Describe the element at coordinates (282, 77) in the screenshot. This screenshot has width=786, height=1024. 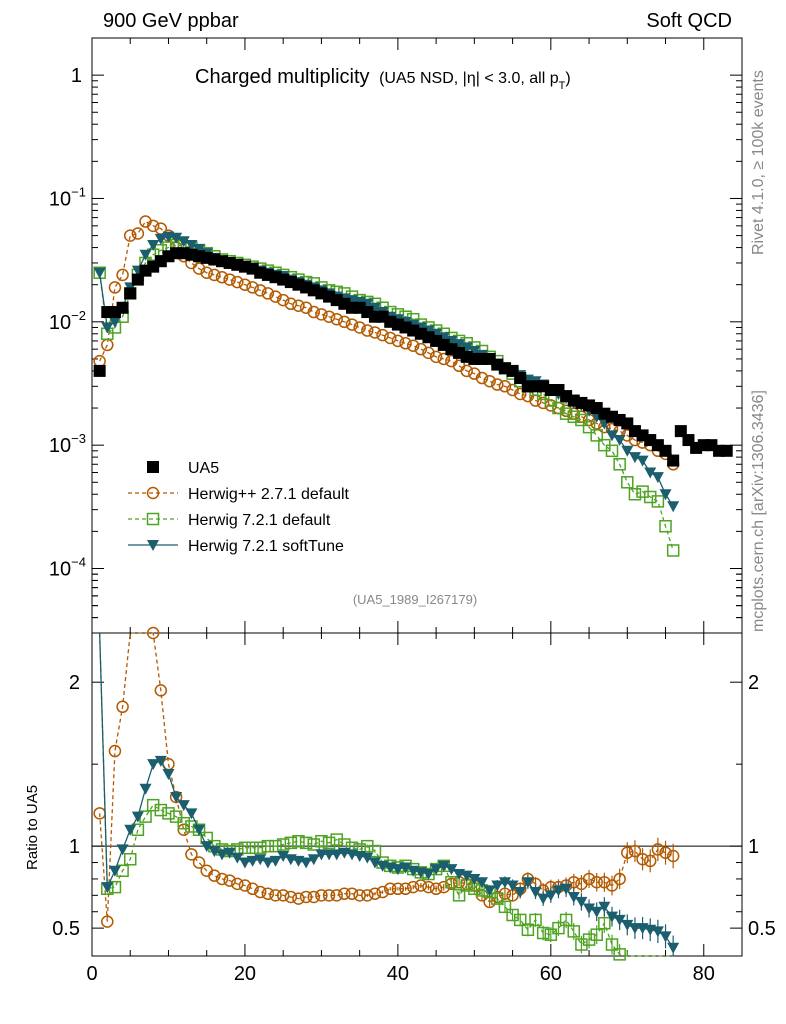
I see `chart-title-main: Charged multiplicity` at that location.